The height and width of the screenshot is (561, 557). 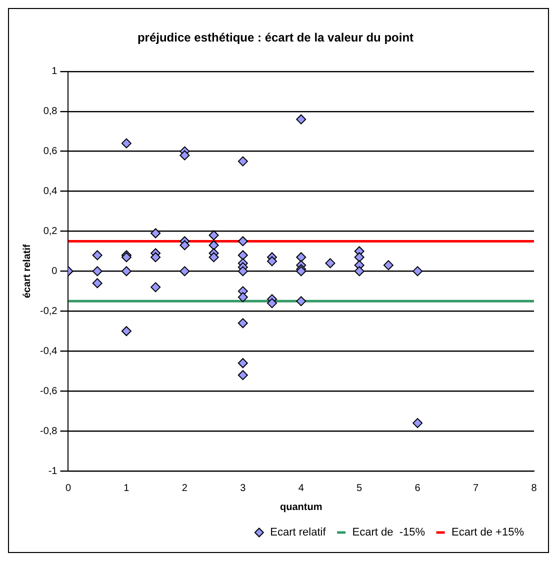 What do you see at coordinates (49, 351) in the screenshot?
I see `y-tick-label: -0,4` at bounding box center [49, 351].